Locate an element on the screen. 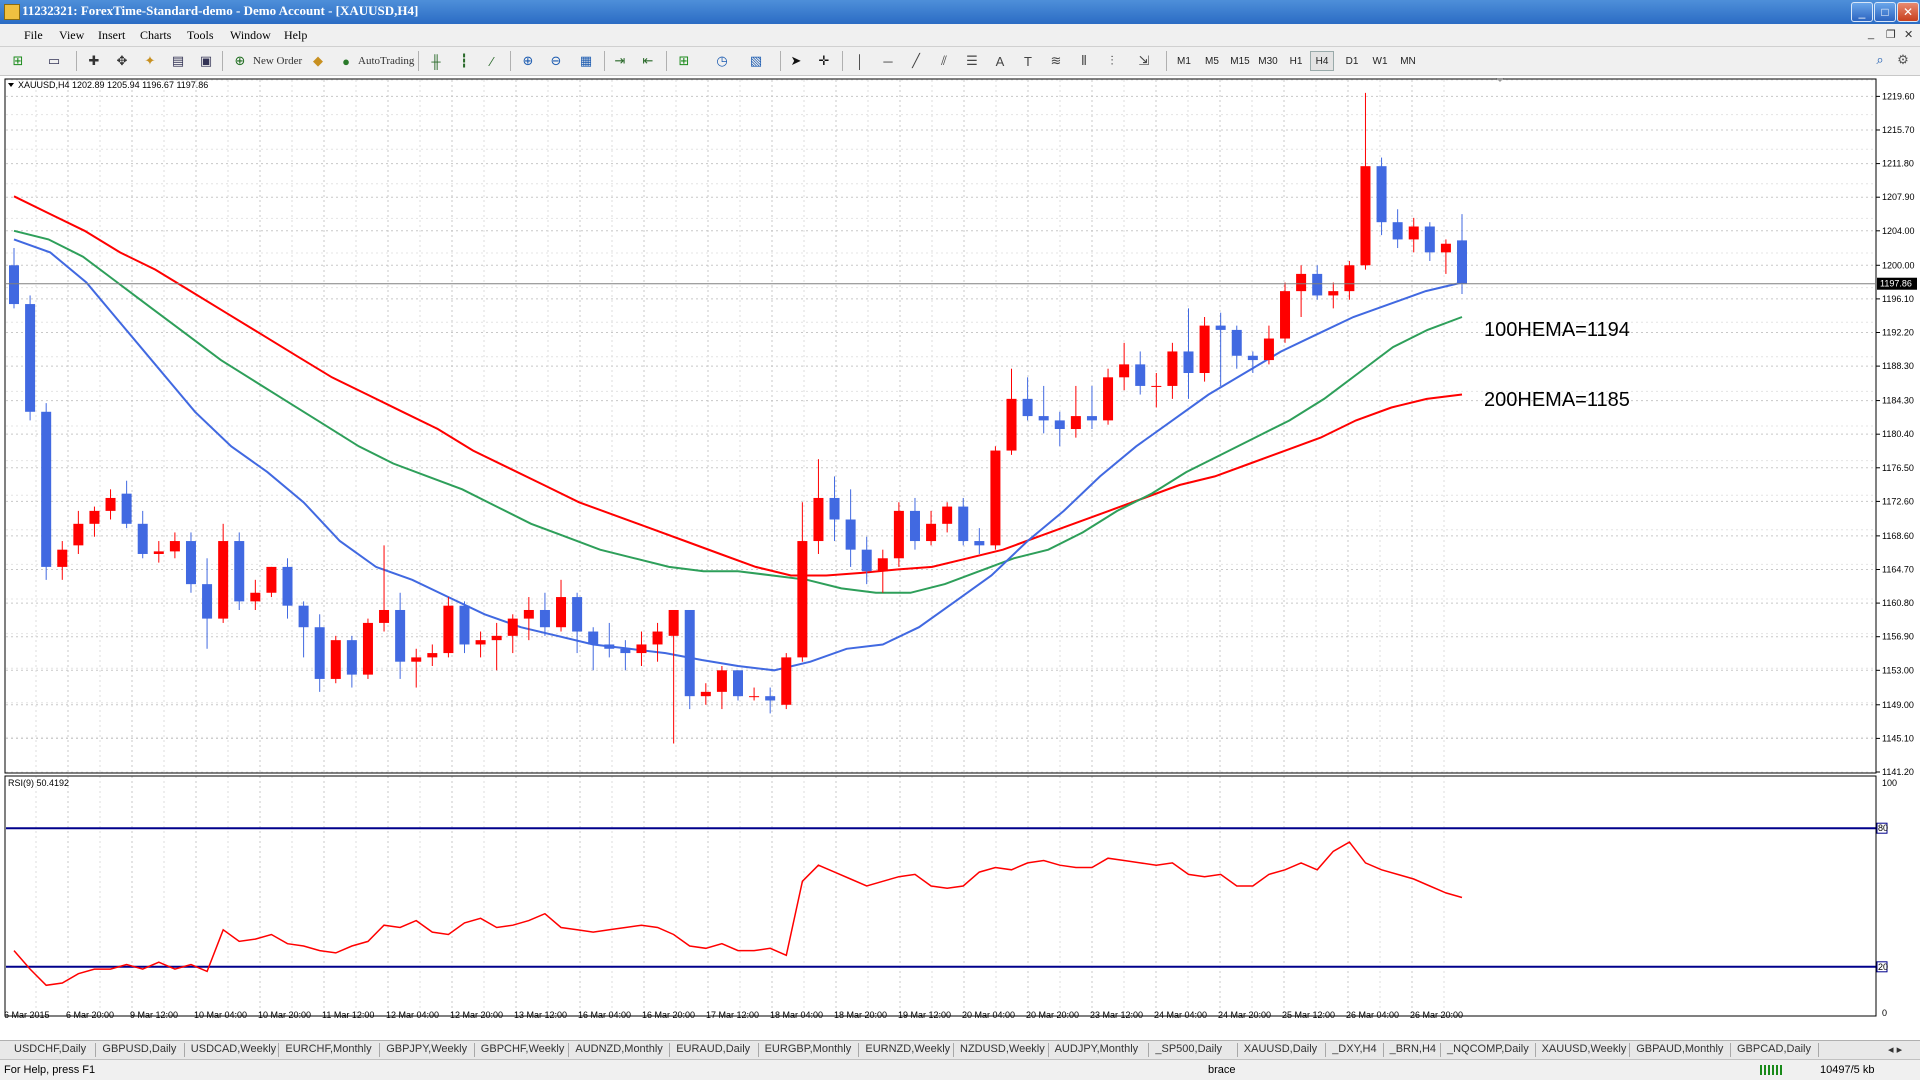 Image resolution: width=1920 pixels, height=1080 pixels. timeframe-m30: M30 is located at coordinates (1268, 61).